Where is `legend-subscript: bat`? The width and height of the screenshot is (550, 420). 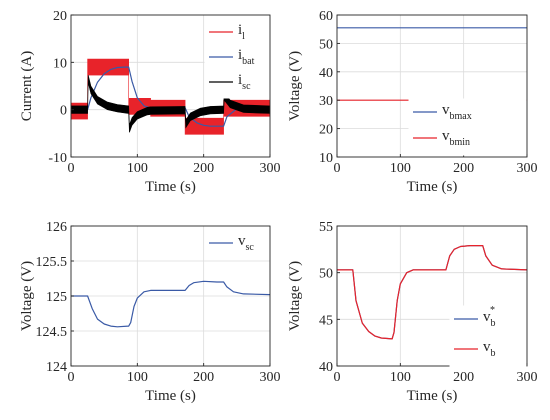 legend-subscript: bat is located at coordinates (248, 61).